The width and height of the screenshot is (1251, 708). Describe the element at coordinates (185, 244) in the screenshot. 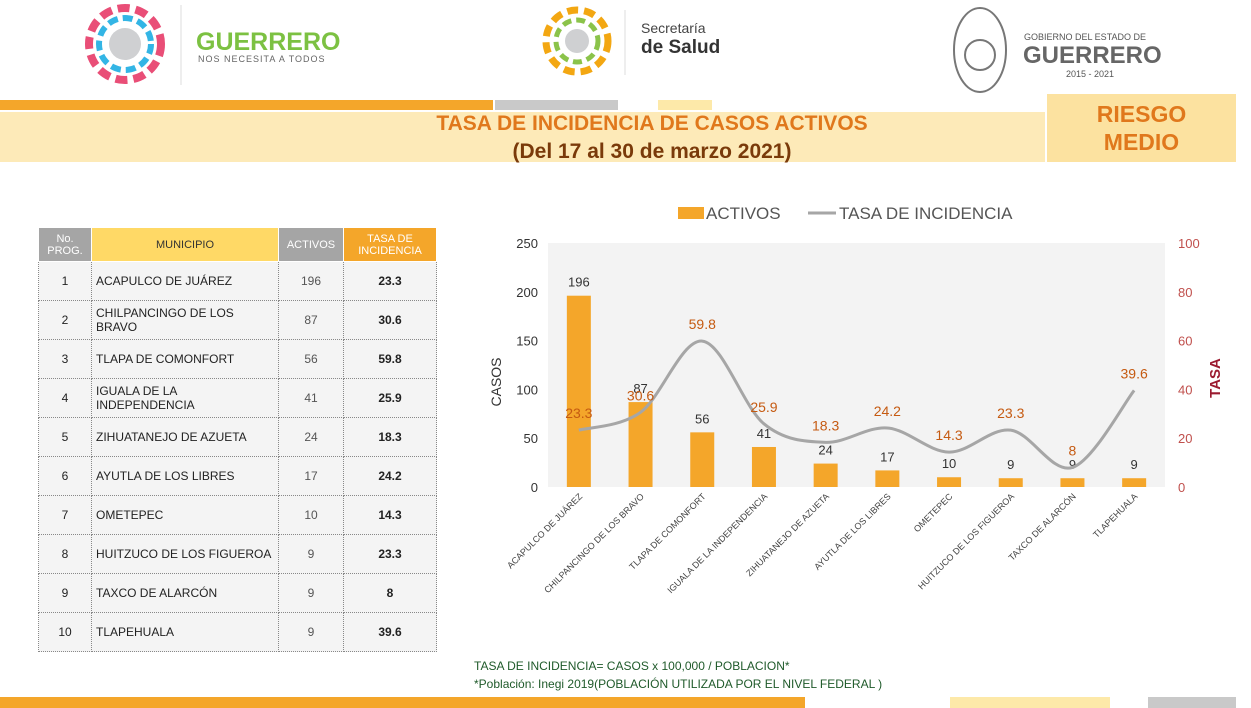

I see `column-header: MUNICIPIO` at that location.